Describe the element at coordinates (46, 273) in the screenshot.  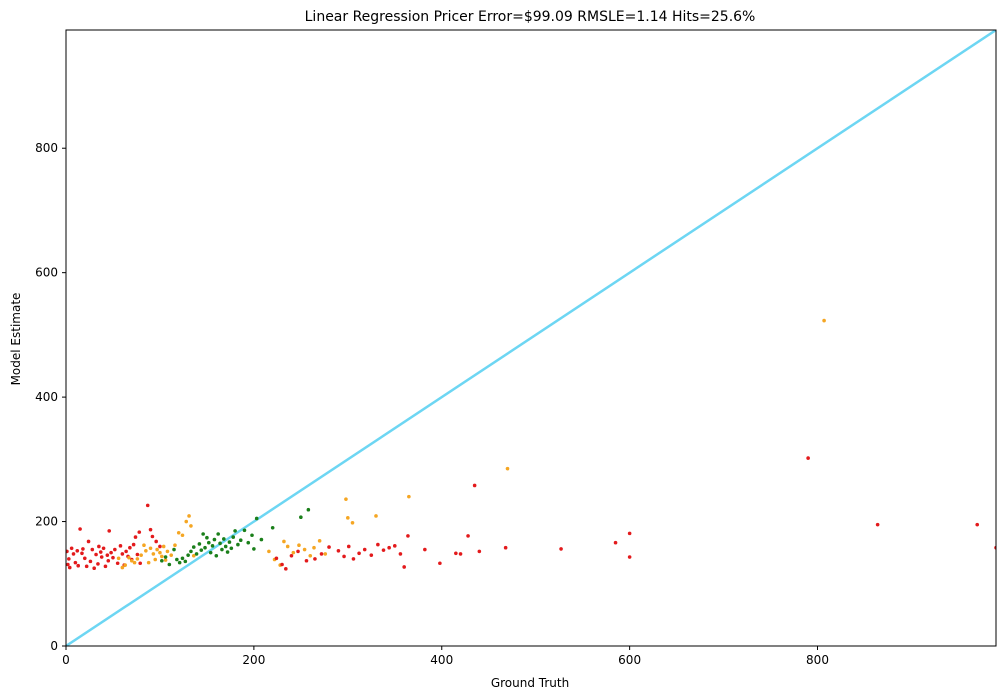
I see `y-tick-label: 600` at that location.